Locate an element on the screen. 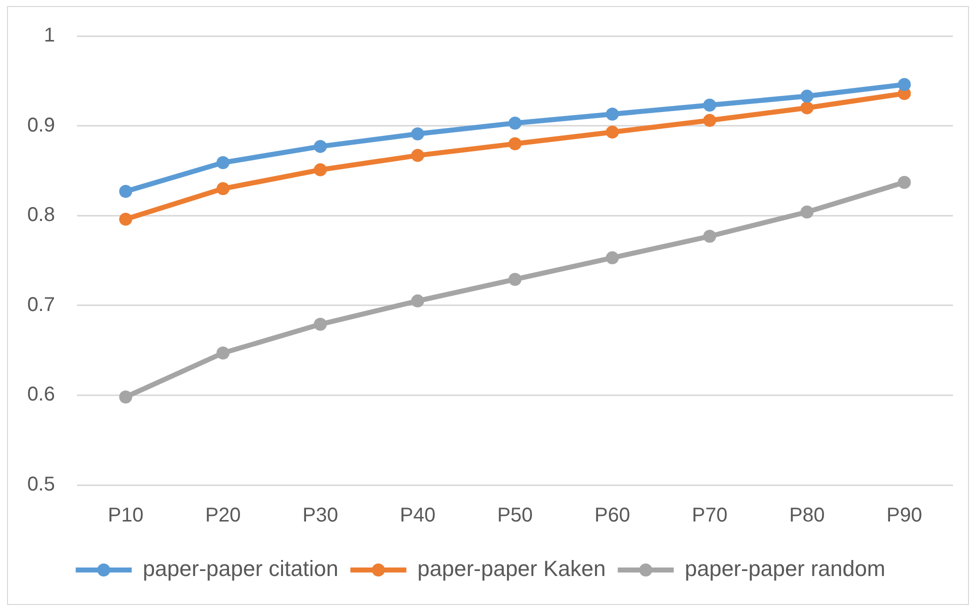 The width and height of the screenshot is (971, 606). x-tick-label: P50 is located at coordinates (515, 515).